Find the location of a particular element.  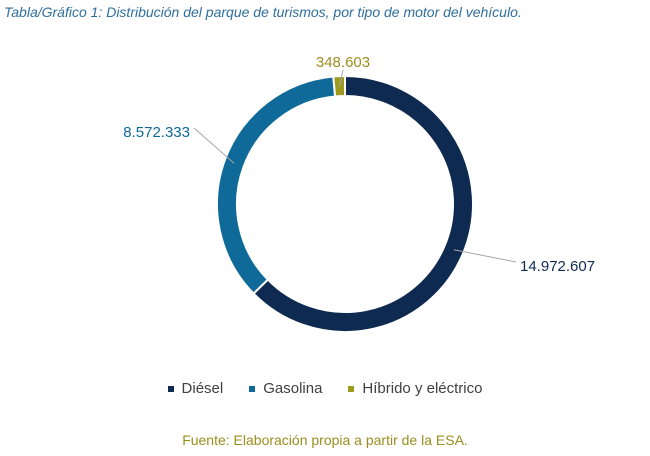

legend-label-gasolina: Gasolina is located at coordinates (293, 388).